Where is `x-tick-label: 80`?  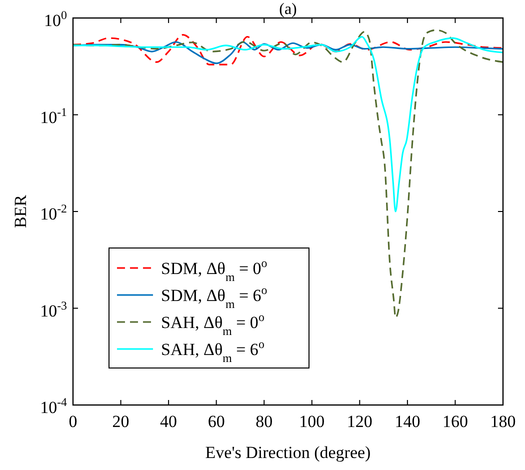
x-tick-label: 80 is located at coordinates (264, 421).